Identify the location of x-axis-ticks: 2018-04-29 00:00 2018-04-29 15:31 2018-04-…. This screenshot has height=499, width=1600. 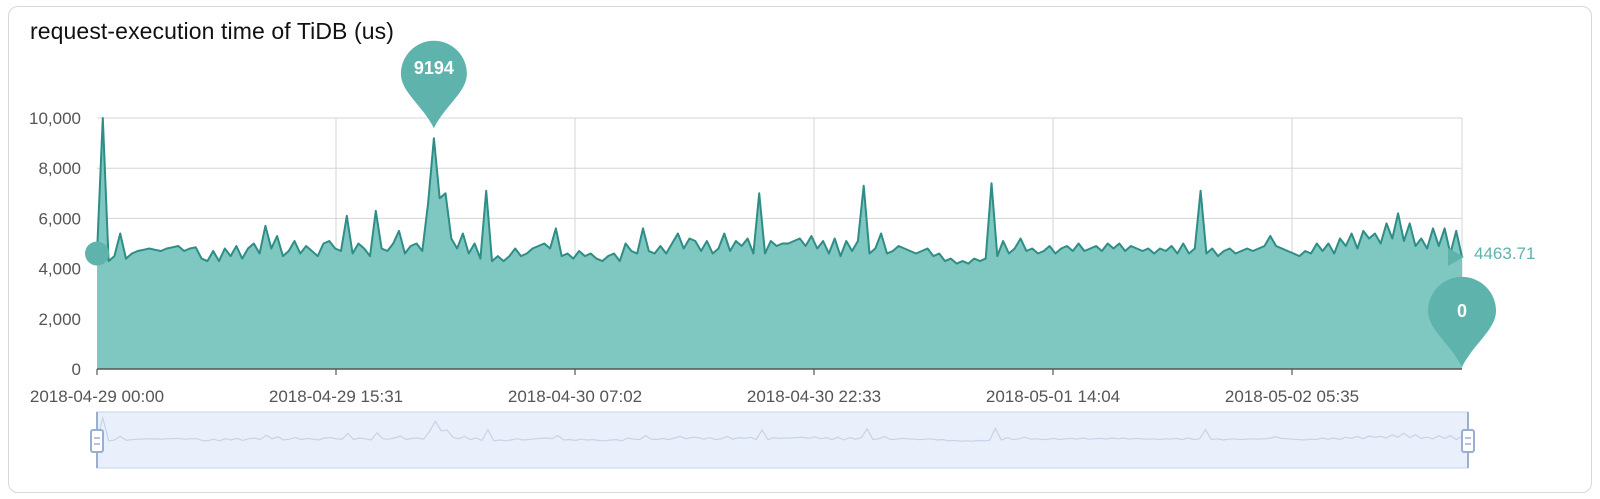
(694, 396).